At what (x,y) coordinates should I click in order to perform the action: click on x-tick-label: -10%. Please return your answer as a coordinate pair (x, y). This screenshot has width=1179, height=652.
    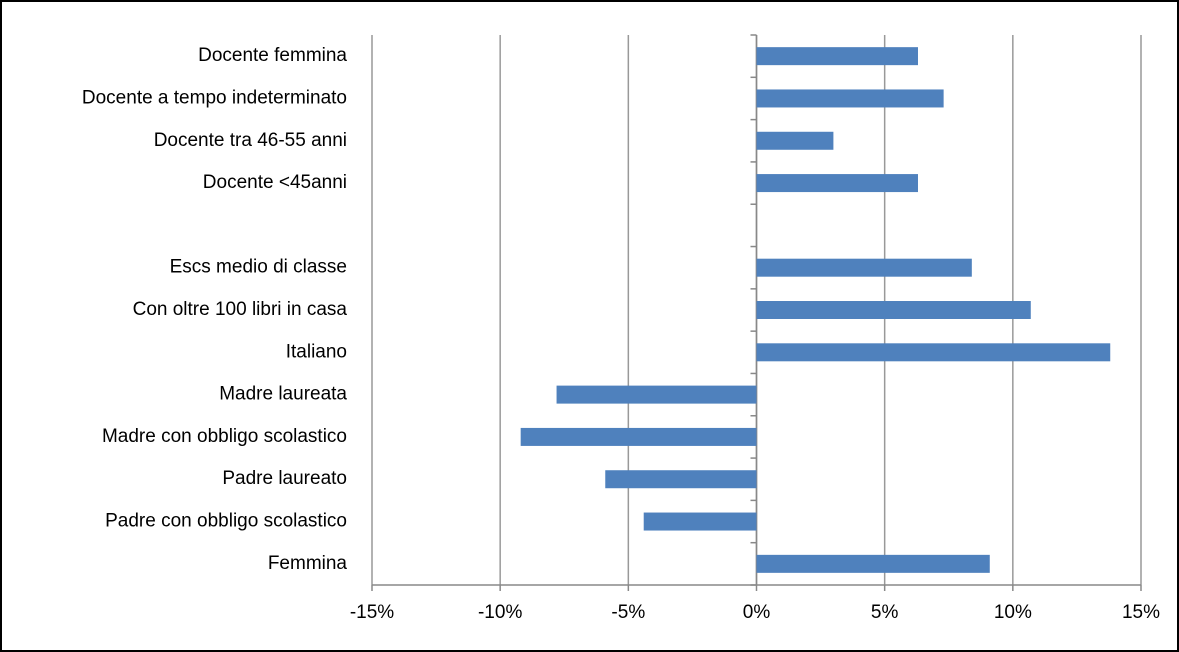
    Looking at the image, I should click on (500, 612).